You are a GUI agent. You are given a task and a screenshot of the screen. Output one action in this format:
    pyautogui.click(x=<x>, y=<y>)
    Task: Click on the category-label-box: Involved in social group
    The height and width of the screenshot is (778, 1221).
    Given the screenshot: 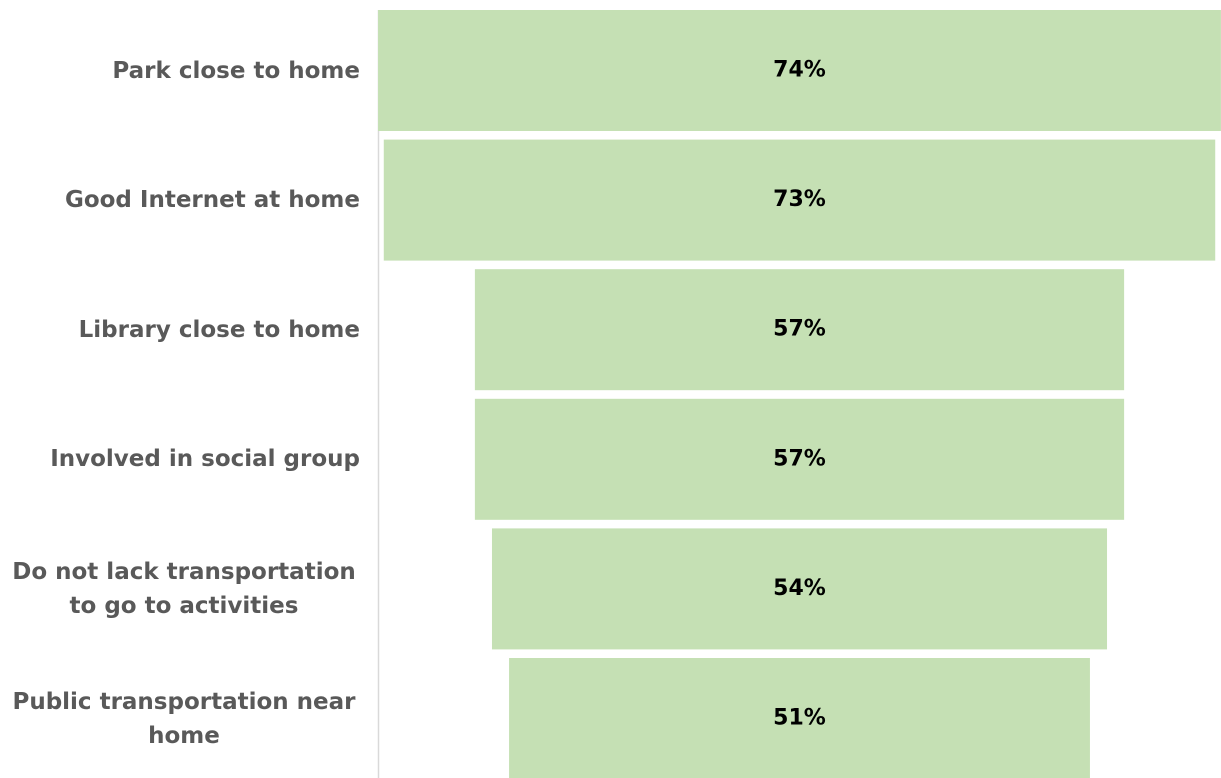 What is the action you would take?
    pyautogui.click(x=180, y=459)
    